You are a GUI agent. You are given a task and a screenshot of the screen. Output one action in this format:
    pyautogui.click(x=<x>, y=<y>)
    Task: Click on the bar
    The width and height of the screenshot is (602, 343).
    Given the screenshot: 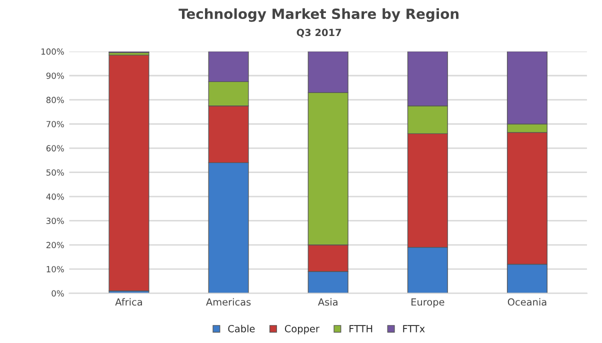 What is the action you would take?
    pyautogui.click(x=129, y=173)
    